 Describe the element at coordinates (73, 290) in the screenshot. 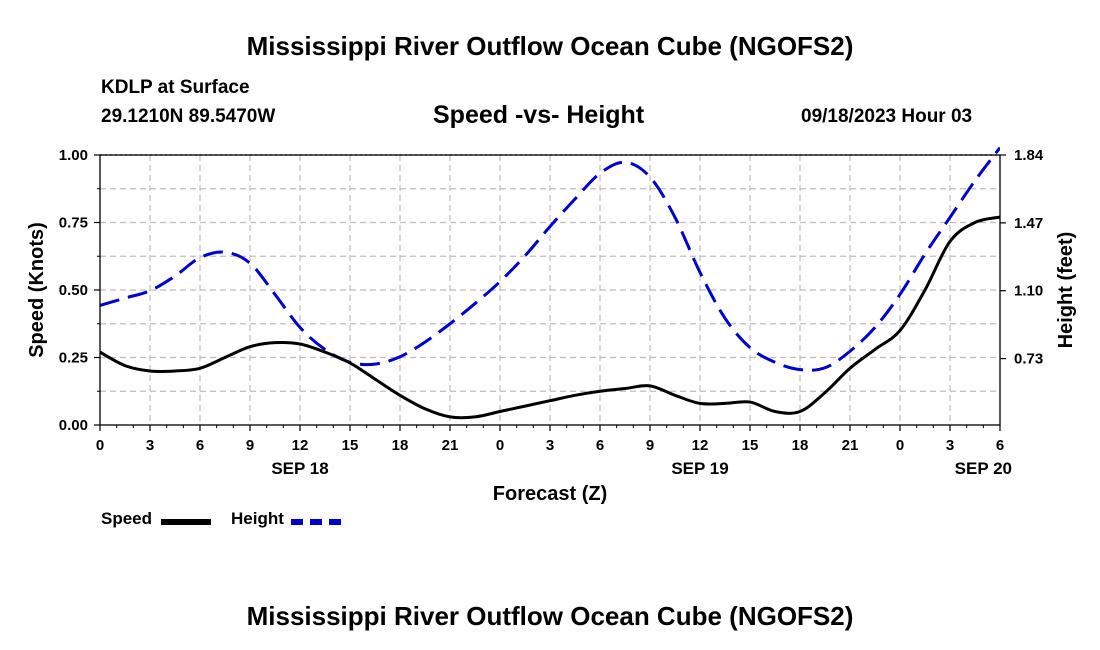

I see `y-tick-label: 0.50` at that location.